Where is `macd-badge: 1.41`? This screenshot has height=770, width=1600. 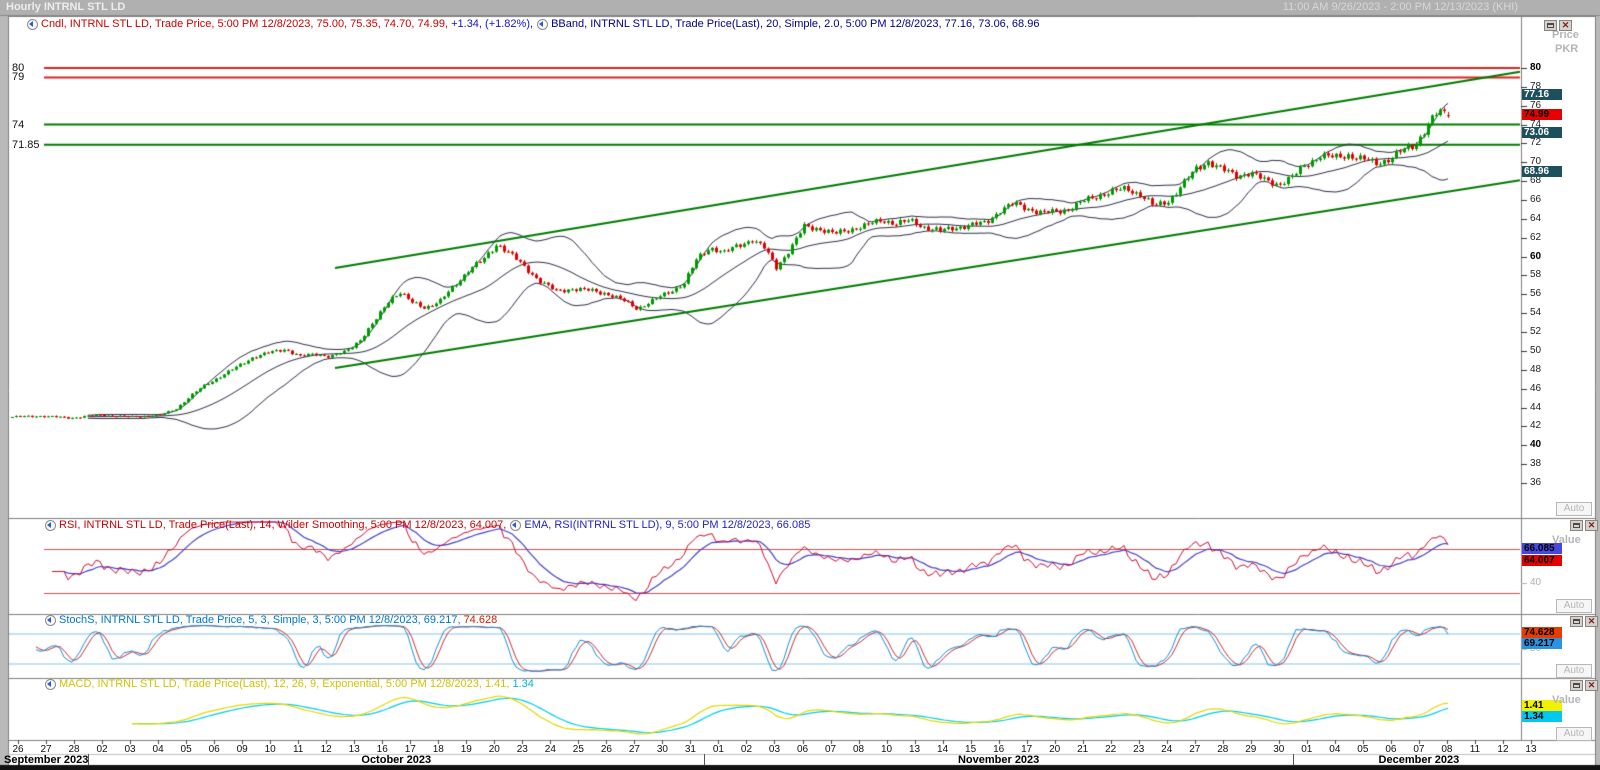 macd-badge: 1.41 is located at coordinates (1542, 705).